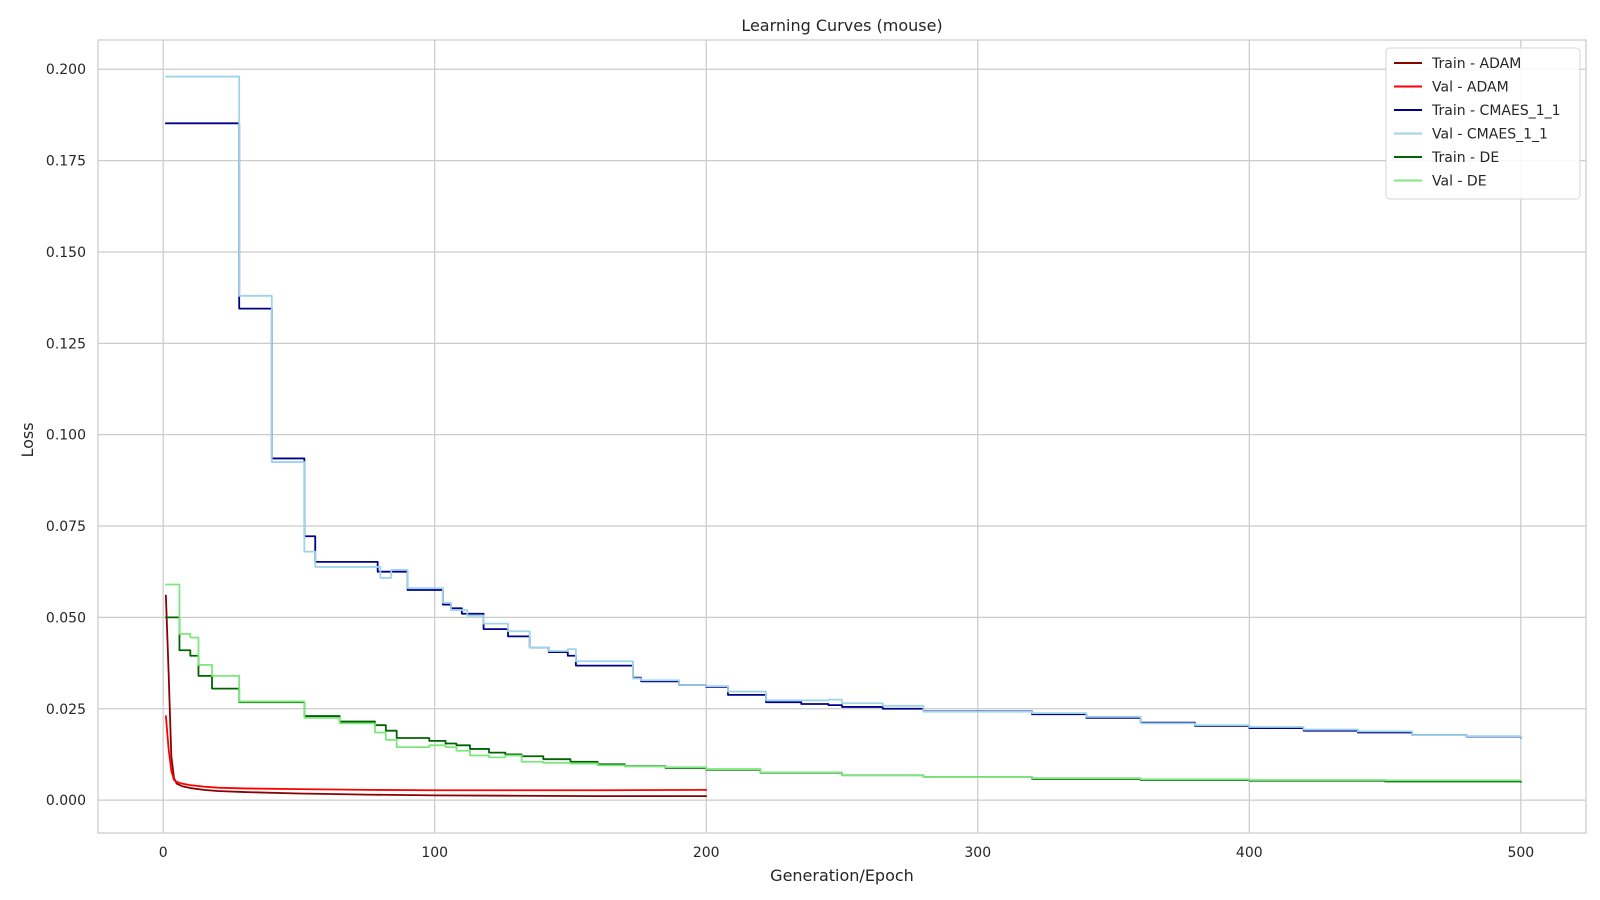 The height and width of the screenshot is (900, 1600). What do you see at coordinates (66, 70) in the screenshot?
I see `y-tick-label: 0.200` at bounding box center [66, 70].